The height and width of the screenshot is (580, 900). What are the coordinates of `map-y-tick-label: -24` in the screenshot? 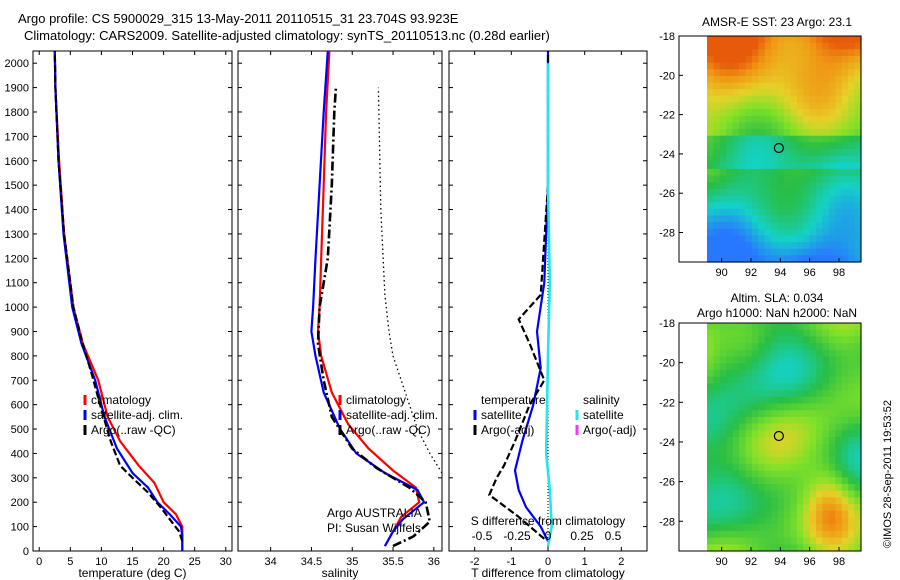 It's located at (667, 155).